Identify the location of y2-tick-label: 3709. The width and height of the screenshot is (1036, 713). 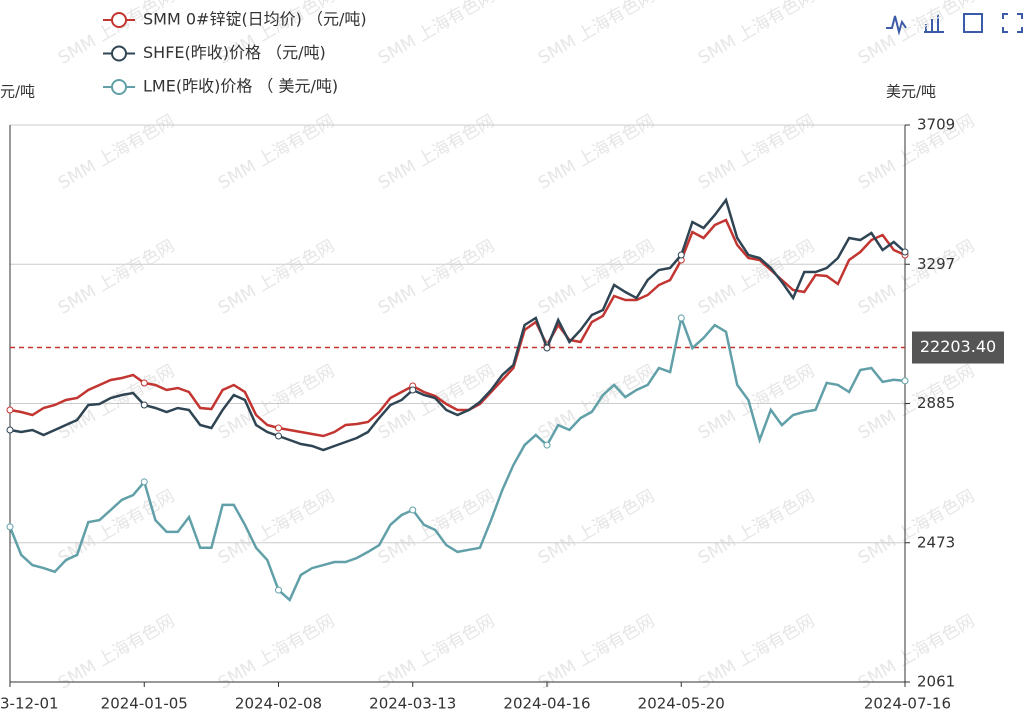
(936, 125).